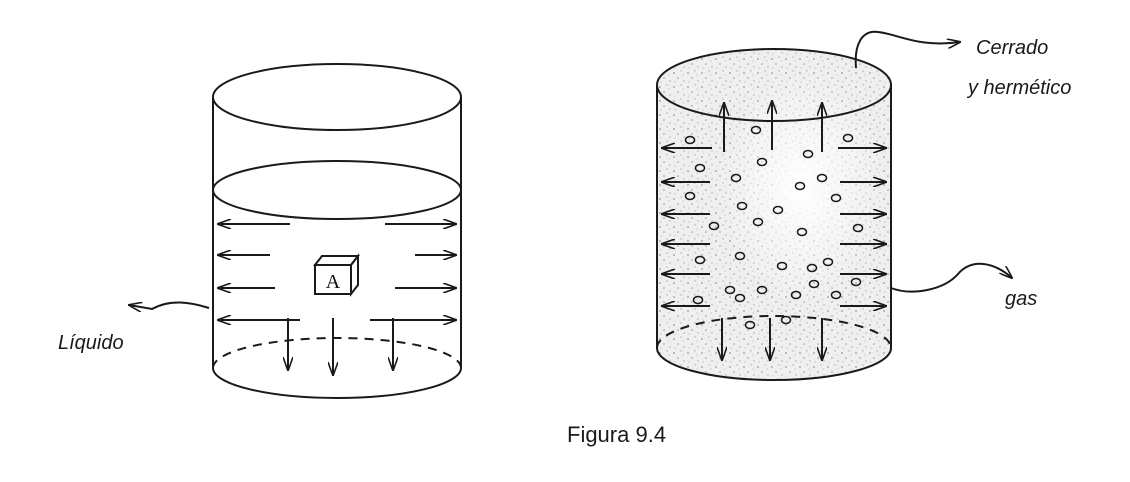 This screenshot has width=1130, height=482. Describe the element at coordinates (333, 282) in the screenshot. I see `cube-letter: A` at that location.